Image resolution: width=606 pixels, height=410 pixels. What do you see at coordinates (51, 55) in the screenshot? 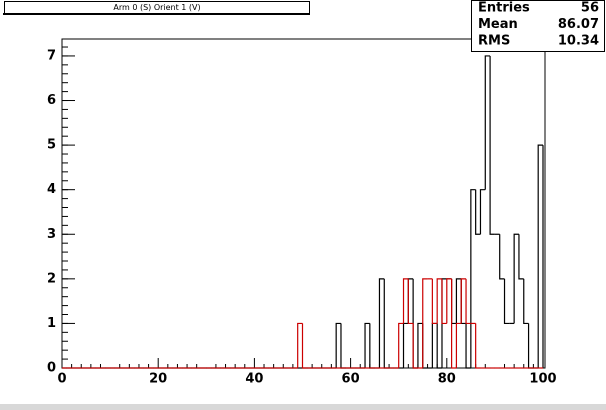
I see `y-tick-label: 7` at bounding box center [51, 55].